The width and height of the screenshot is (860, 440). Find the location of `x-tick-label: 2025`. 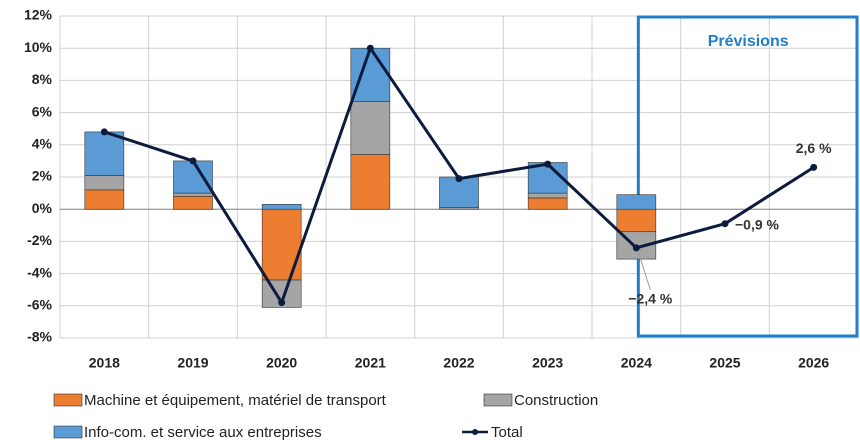

x-tick-label: 2025 is located at coordinates (724, 363).